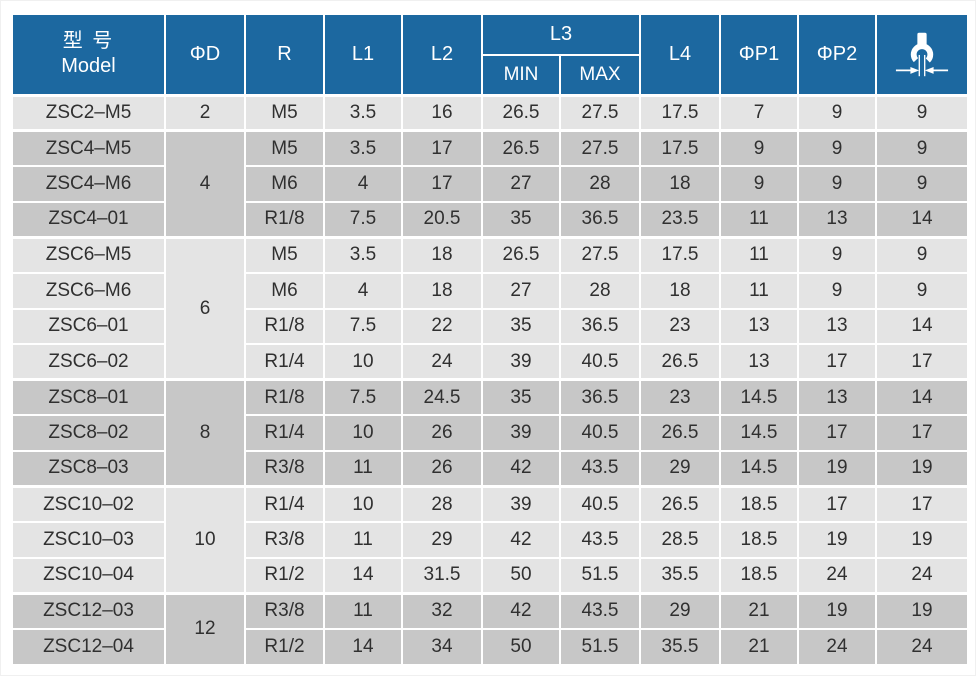 The height and width of the screenshot is (676, 976). I want to click on table-row: ZSC4–M6 M6 4 17 27 28 18 9 9 9, so click(490, 184).